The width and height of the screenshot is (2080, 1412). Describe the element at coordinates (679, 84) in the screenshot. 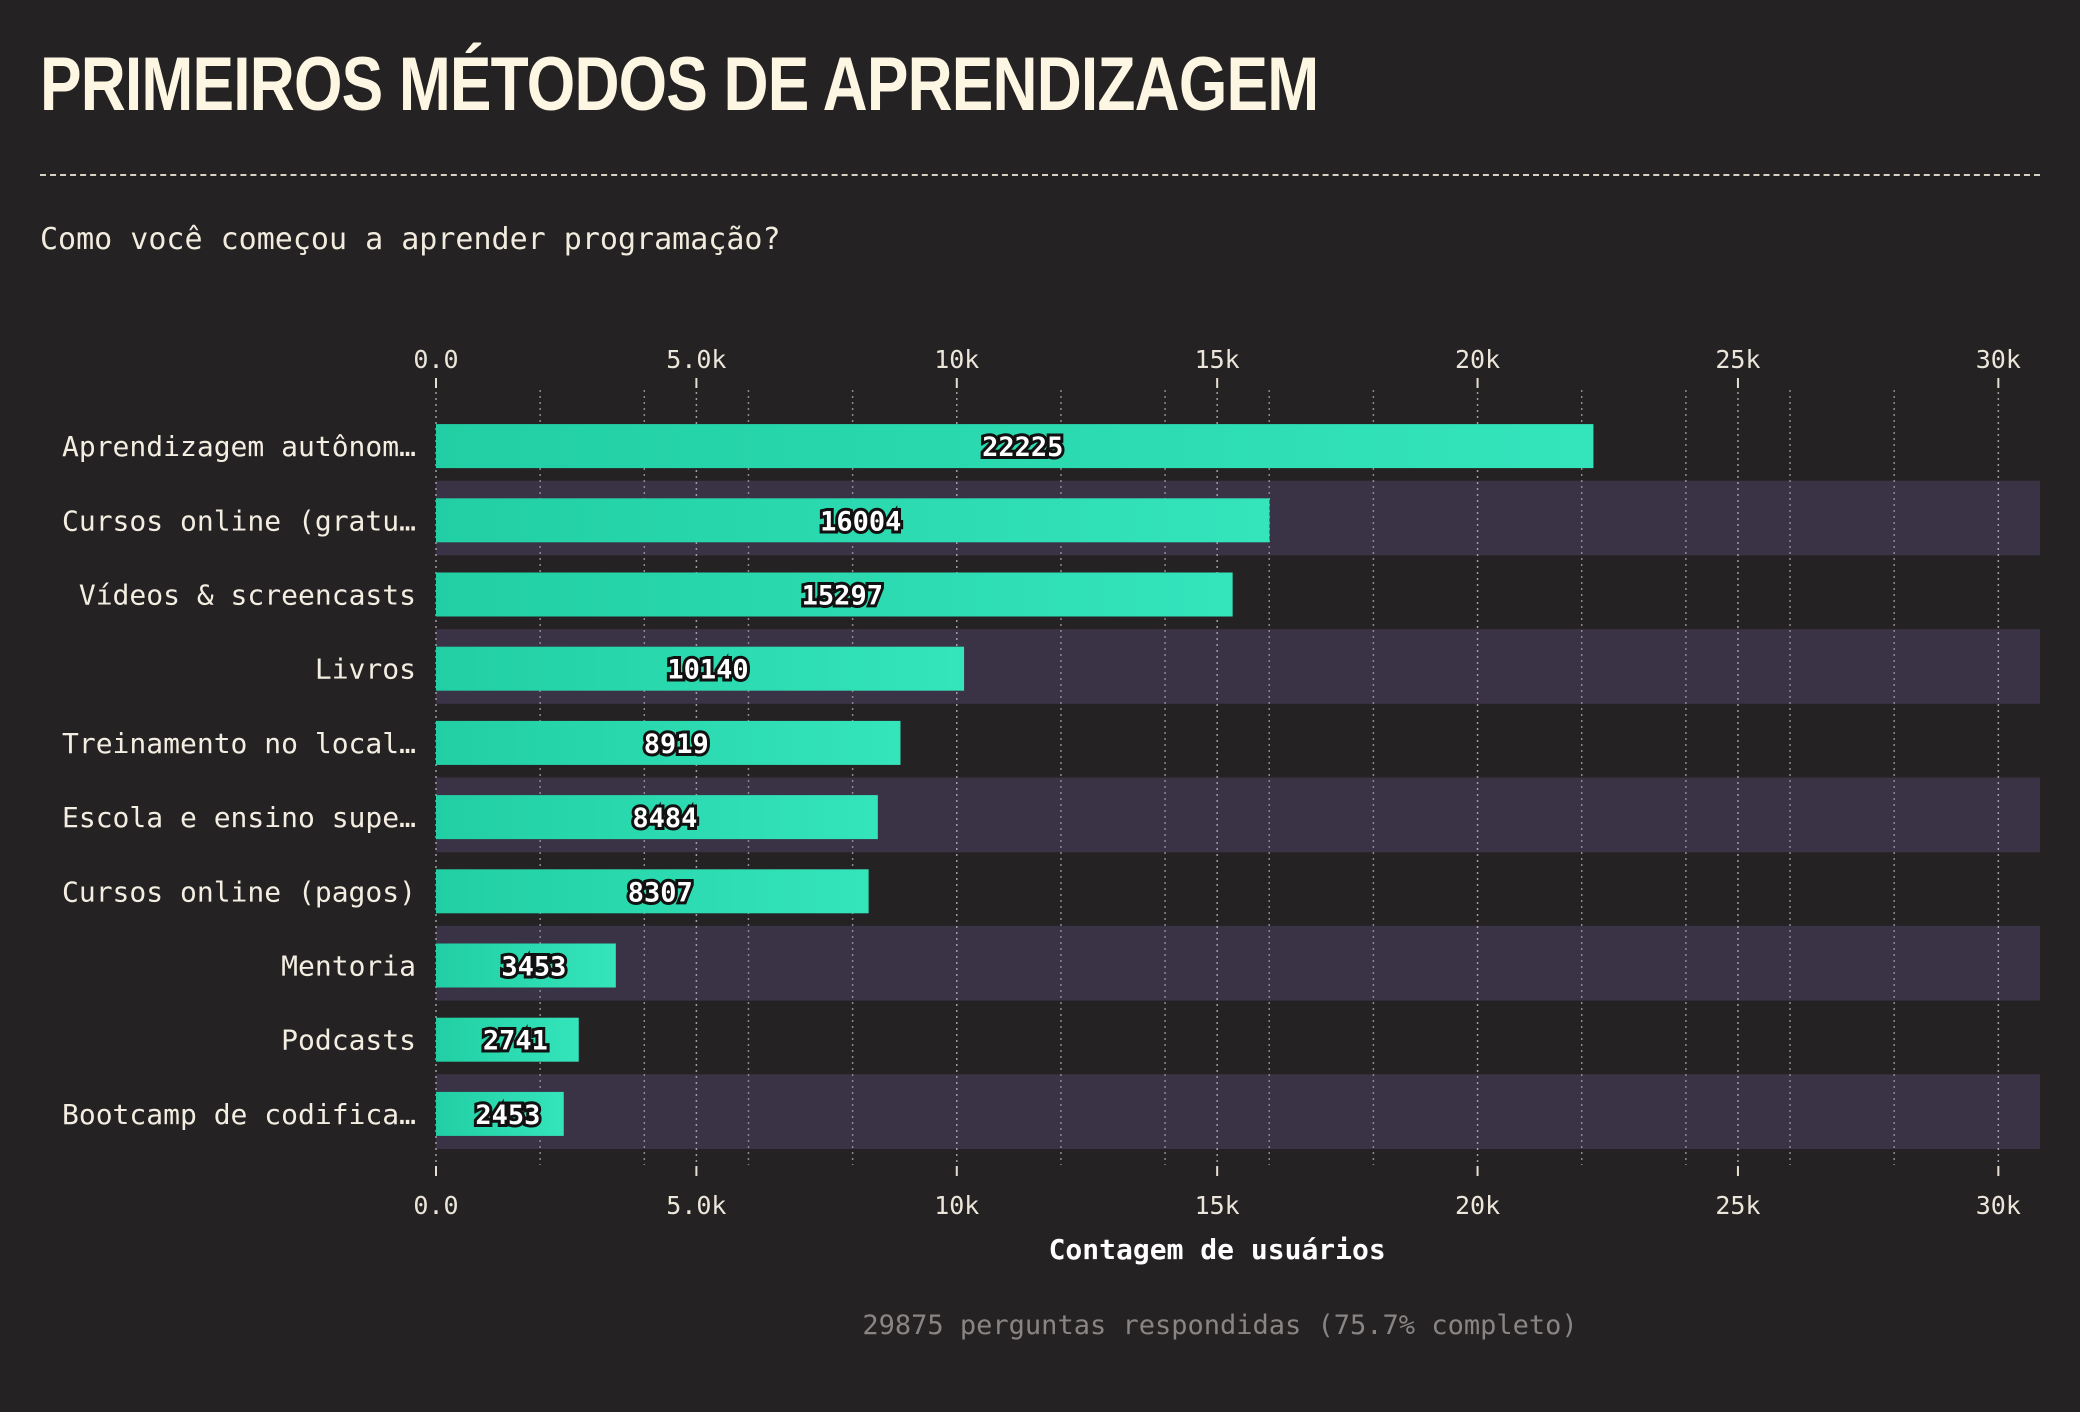

I see `chart-title: PRIMEIROS MÉTODOS DE APRENDIZAGEM` at that location.